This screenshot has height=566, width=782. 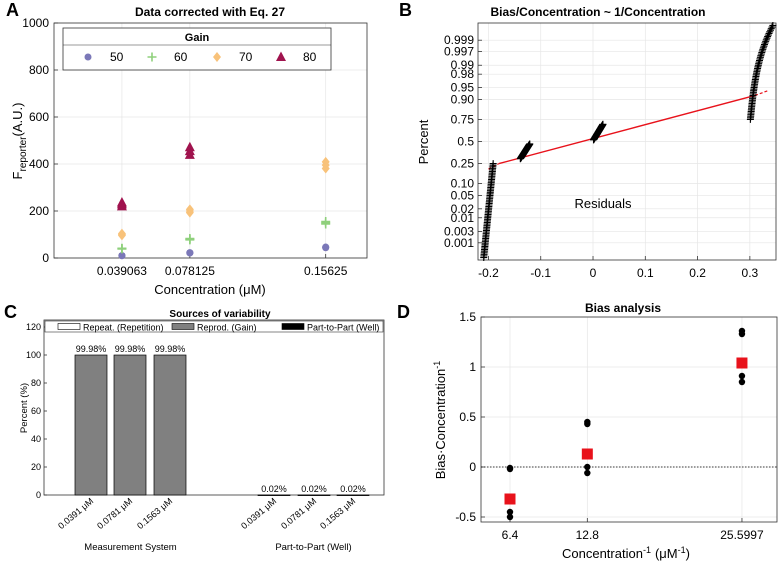 I want to click on legend-items: 50 60 70 80, so click(x=200, y=57).